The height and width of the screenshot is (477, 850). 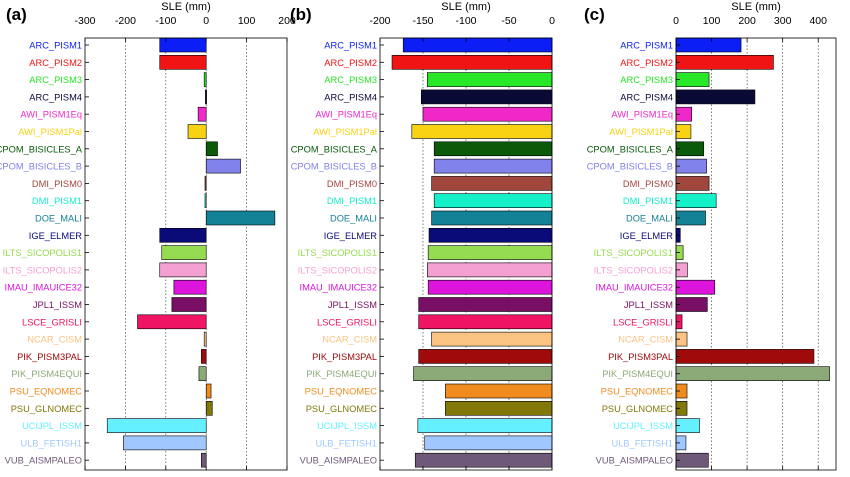 What do you see at coordinates (197, 131) in the screenshot?
I see `bar-awi-pism1pal` at bounding box center [197, 131].